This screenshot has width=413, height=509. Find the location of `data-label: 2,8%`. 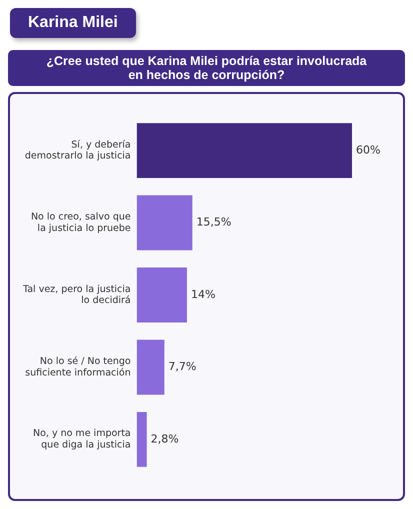

data-label: 2,8% is located at coordinates (164, 439).